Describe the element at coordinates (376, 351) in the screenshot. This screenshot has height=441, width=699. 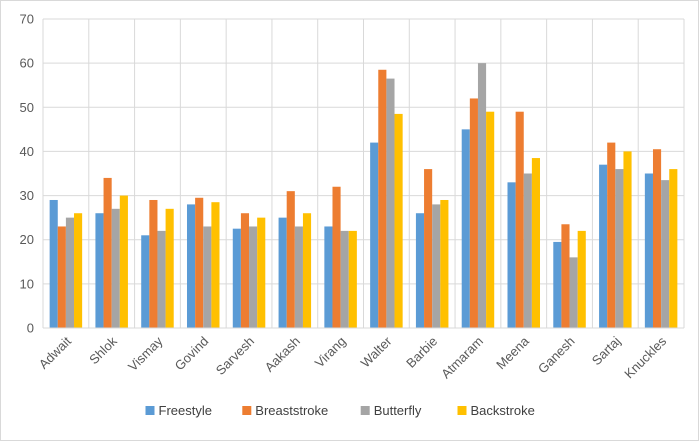
I see `x-tick-label: Walter` at that location.